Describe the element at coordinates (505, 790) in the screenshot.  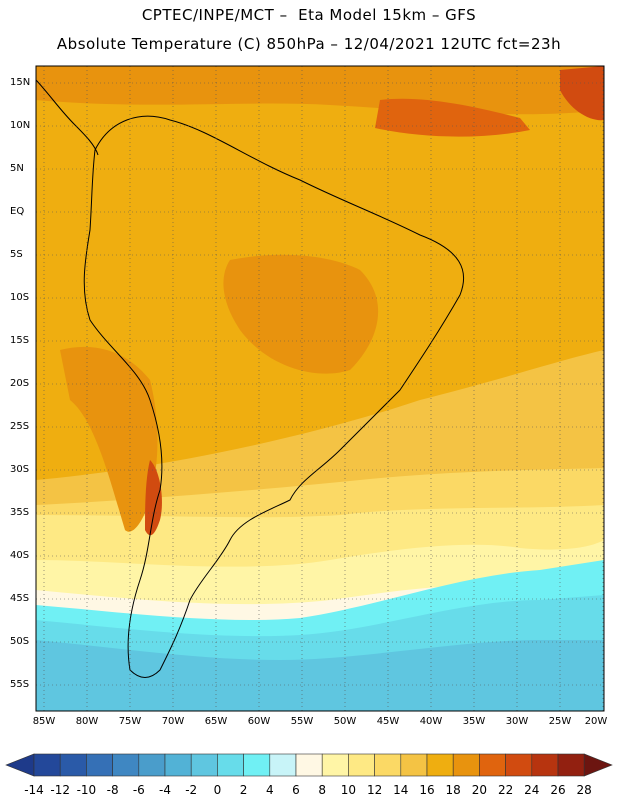
I see `colorbar-tick-label: 22` at that location.